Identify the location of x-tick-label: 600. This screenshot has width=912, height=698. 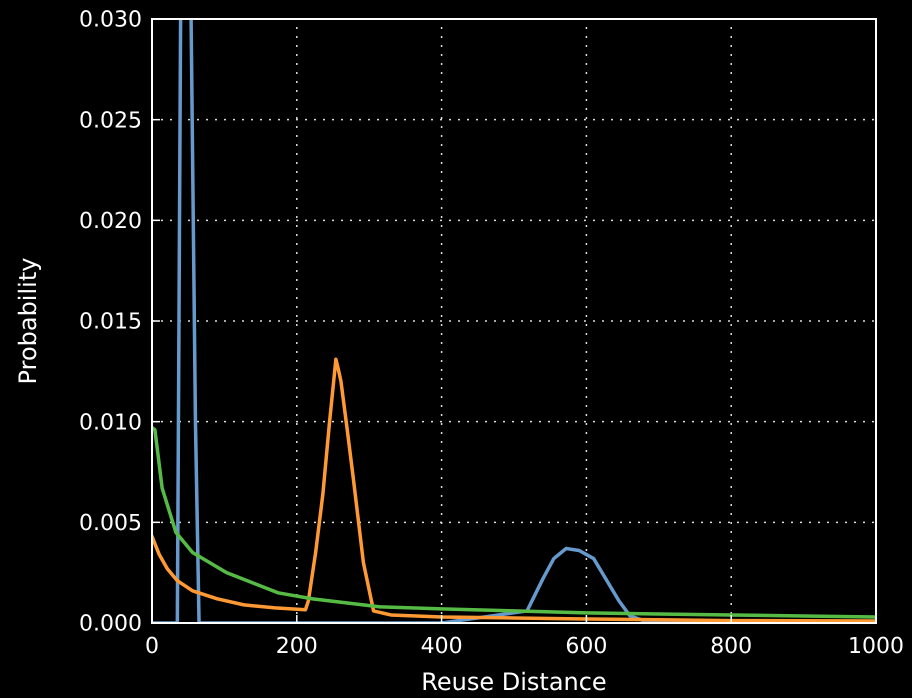
(586, 646).